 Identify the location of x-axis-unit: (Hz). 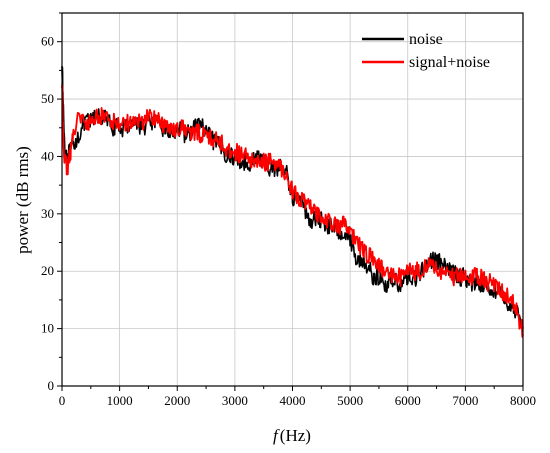
(295, 435).